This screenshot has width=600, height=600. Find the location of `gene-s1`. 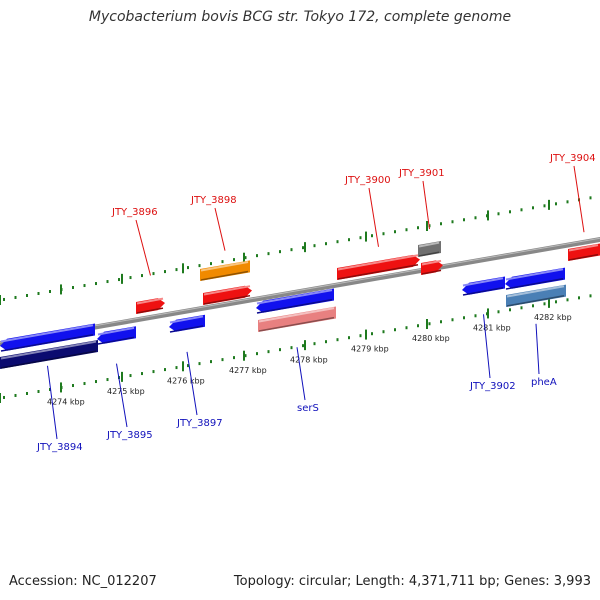

gene-s1 is located at coordinates (536, 295).